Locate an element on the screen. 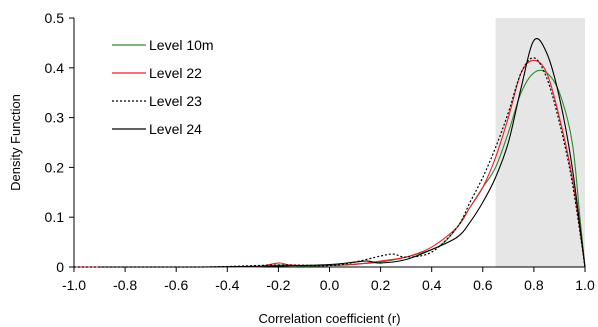 The height and width of the screenshot is (327, 598). x-axis-title: Correlation coefficient (r) is located at coordinates (329, 318).